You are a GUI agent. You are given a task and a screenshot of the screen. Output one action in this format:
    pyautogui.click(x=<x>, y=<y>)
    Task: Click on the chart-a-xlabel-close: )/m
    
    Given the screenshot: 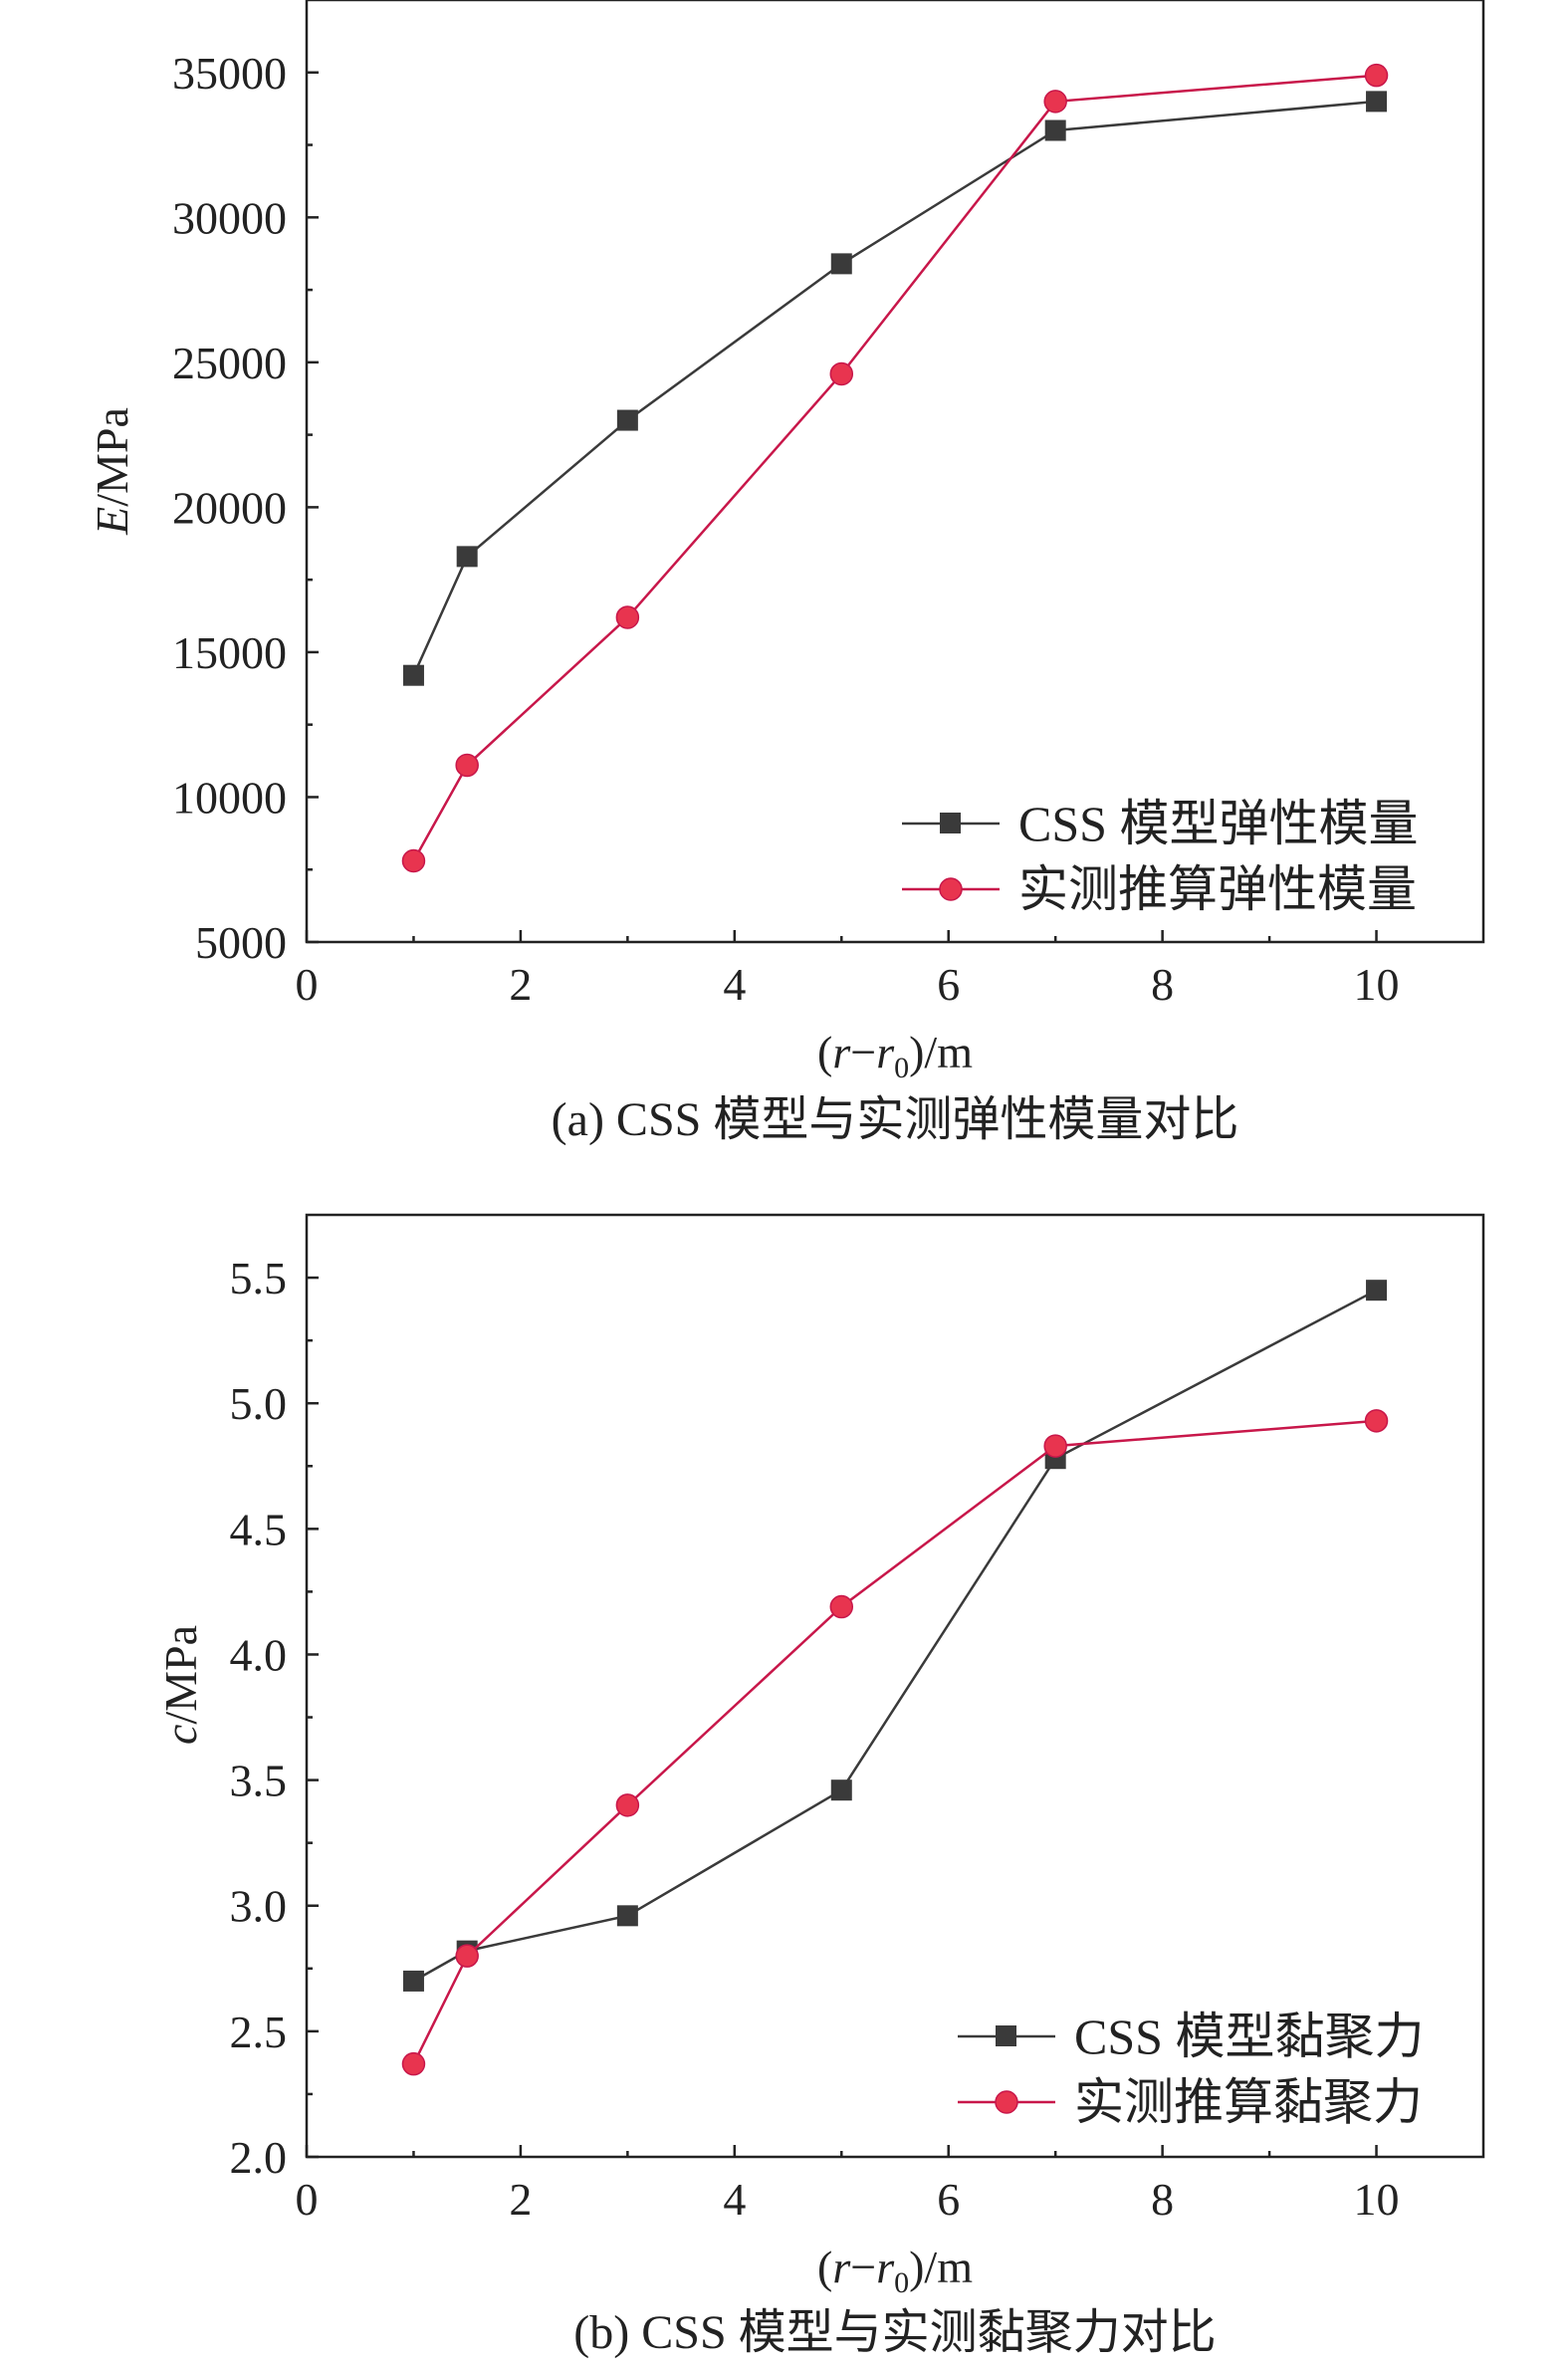 What is the action you would take?
    pyautogui.click(x=941, y=1052)
    